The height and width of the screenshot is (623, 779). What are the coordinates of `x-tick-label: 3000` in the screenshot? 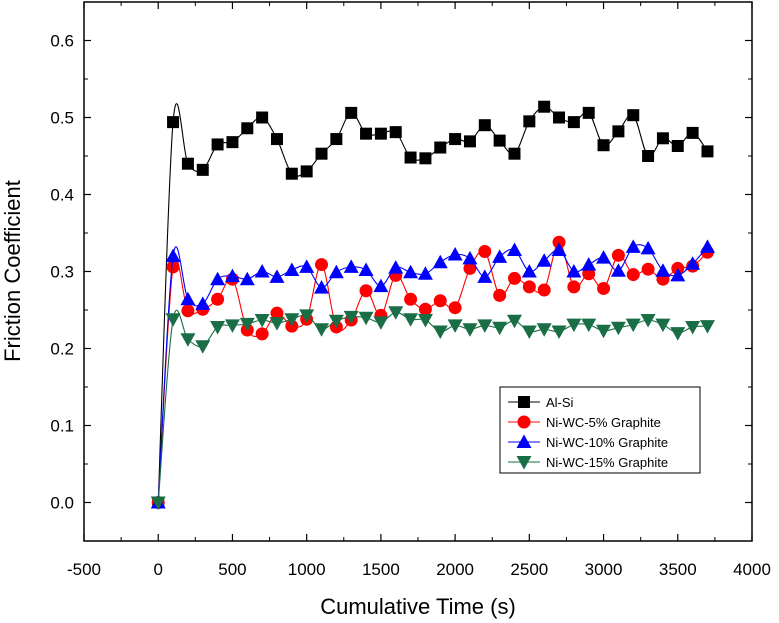 It's located at (604, 569).